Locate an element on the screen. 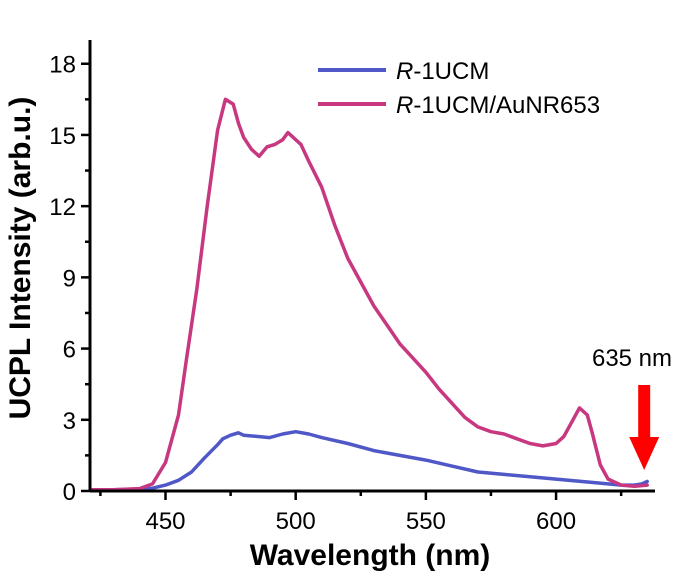 The width and height of the screenshot is (687, 576). y-tick-label: 12 is located at coordinates (62, 207).